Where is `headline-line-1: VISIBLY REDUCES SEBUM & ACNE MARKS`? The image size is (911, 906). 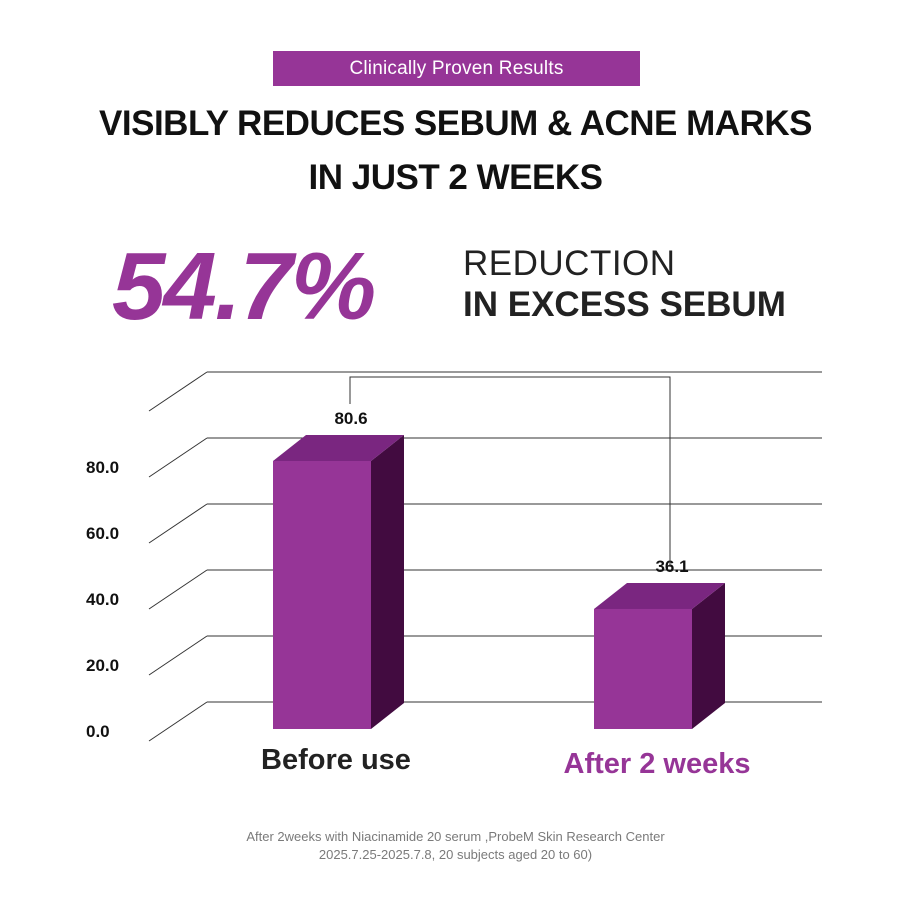 headline-line-1: VISIBLY REDUCES SEBUM & ACNE MARKS is located at coordinates (455, 123).